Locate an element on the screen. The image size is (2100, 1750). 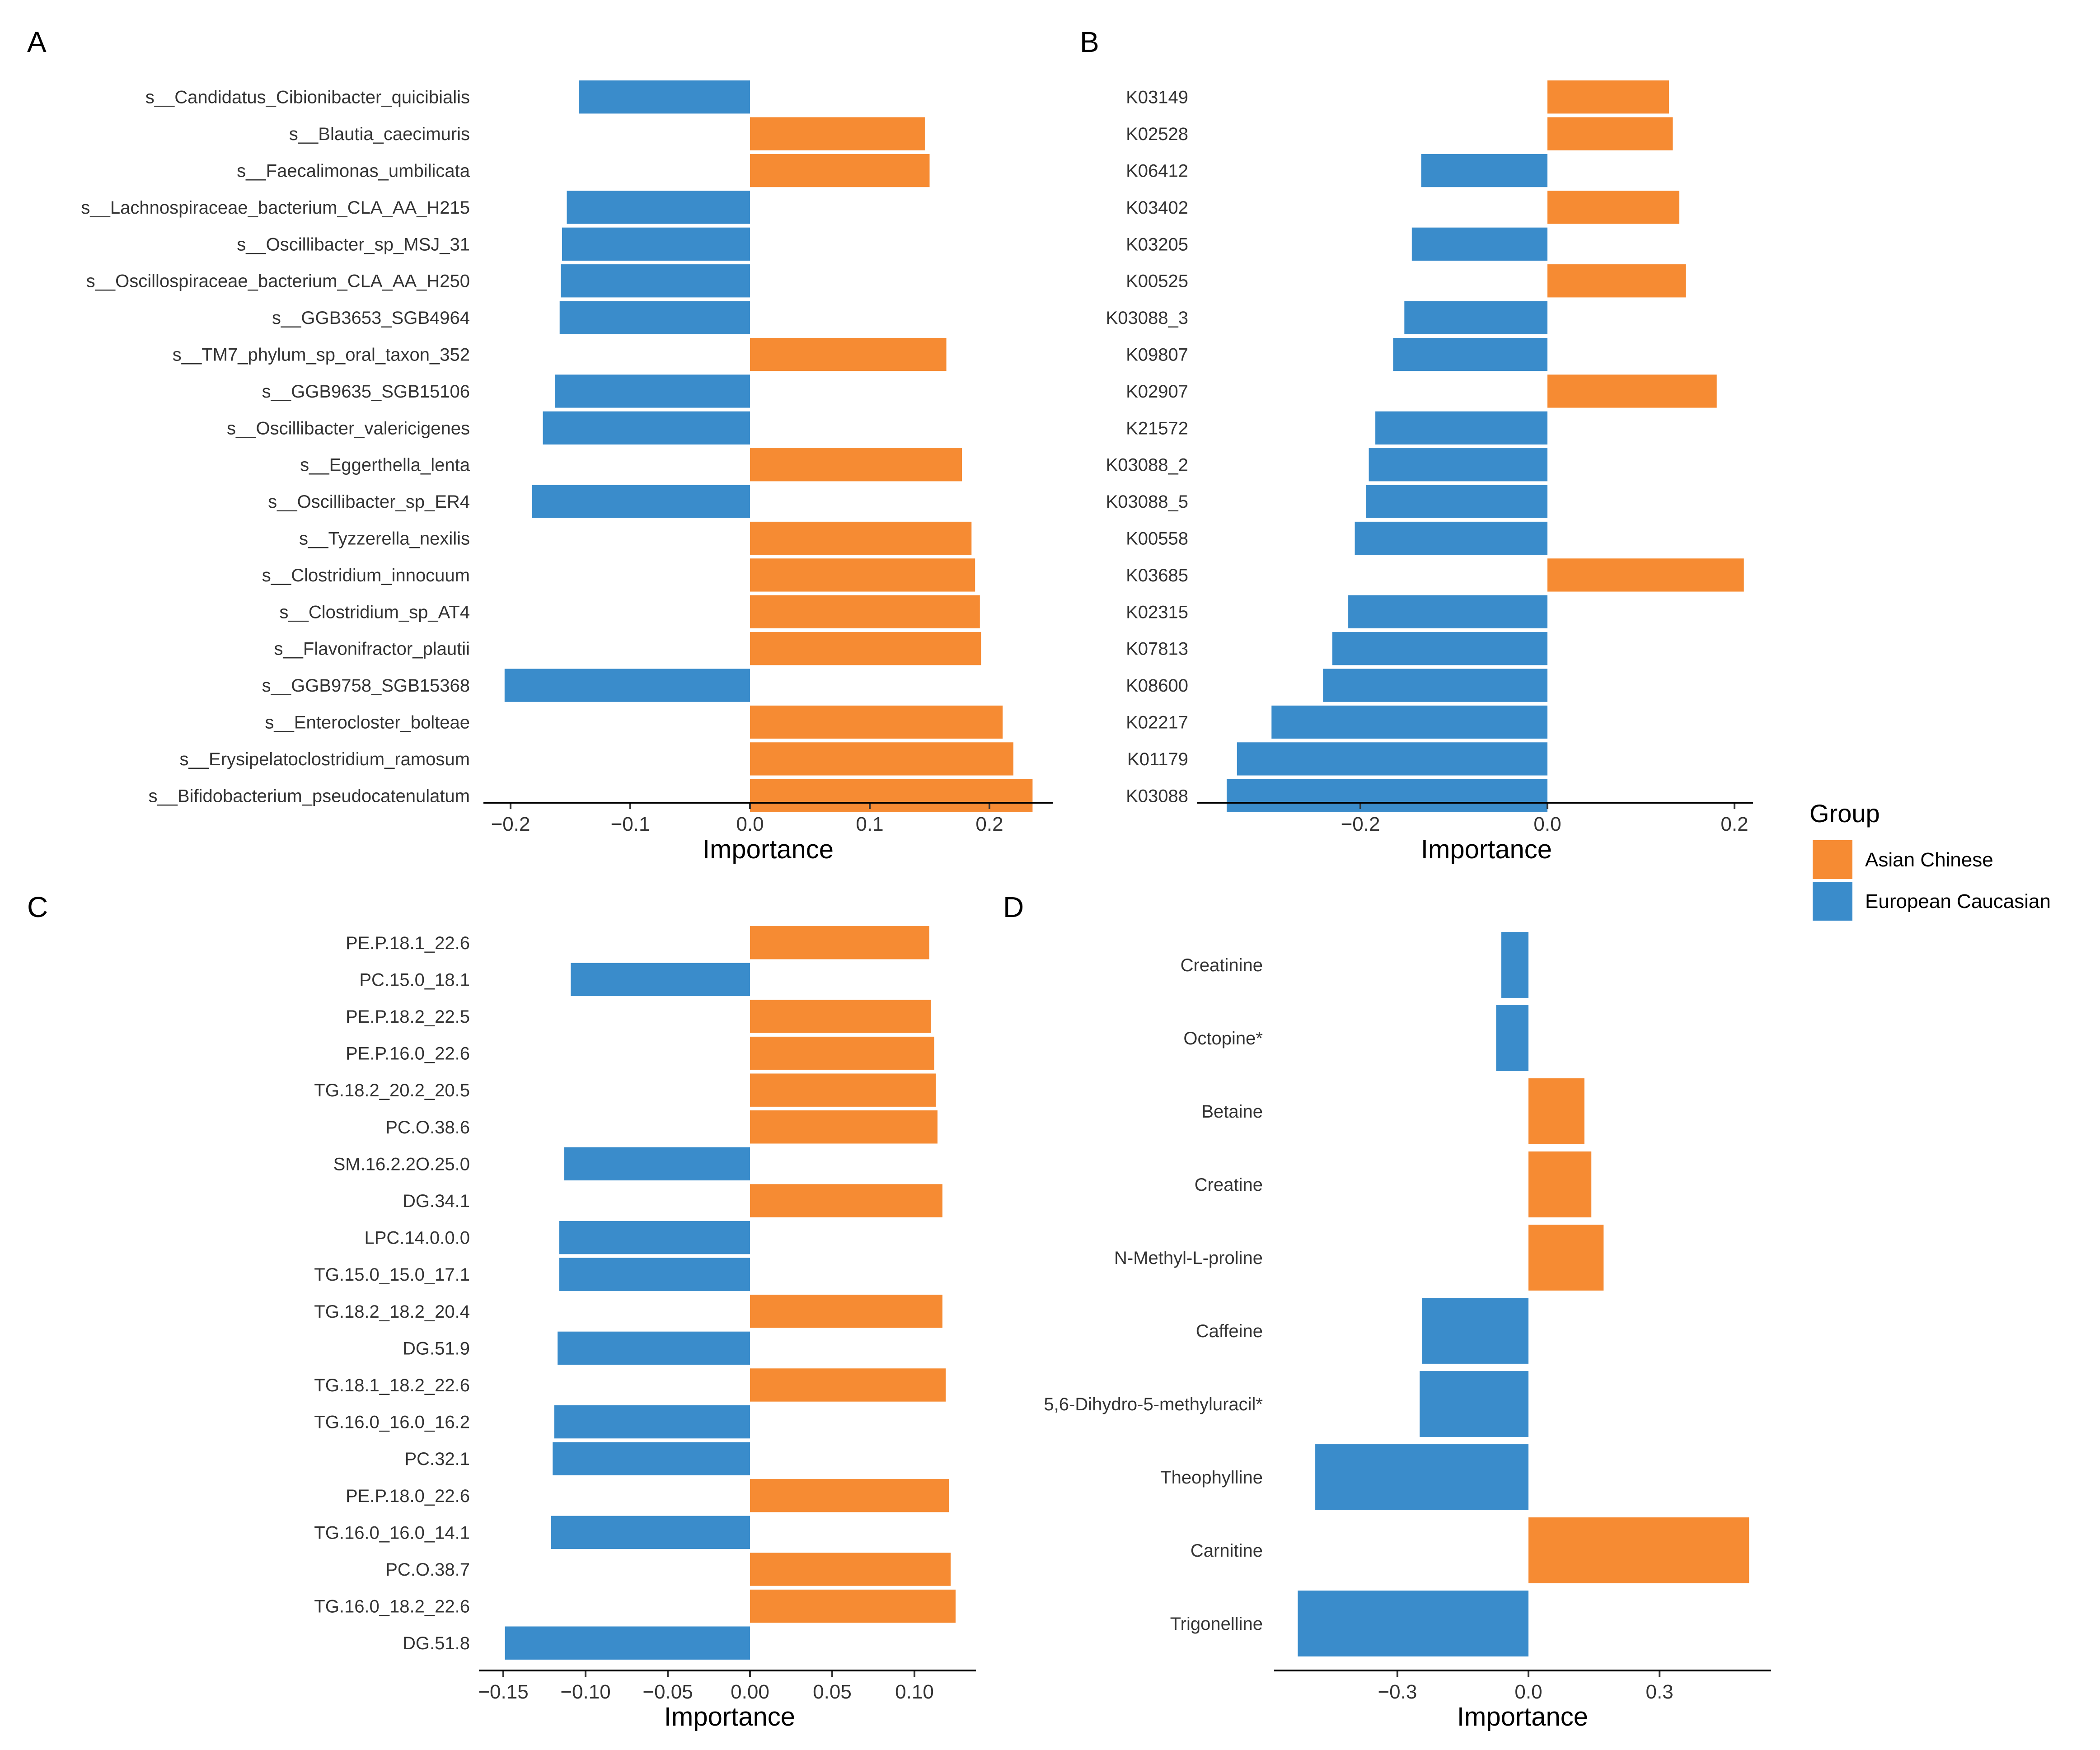
panel-c-x-tick-label: 0.05 is located at coordinates (833, 1692).